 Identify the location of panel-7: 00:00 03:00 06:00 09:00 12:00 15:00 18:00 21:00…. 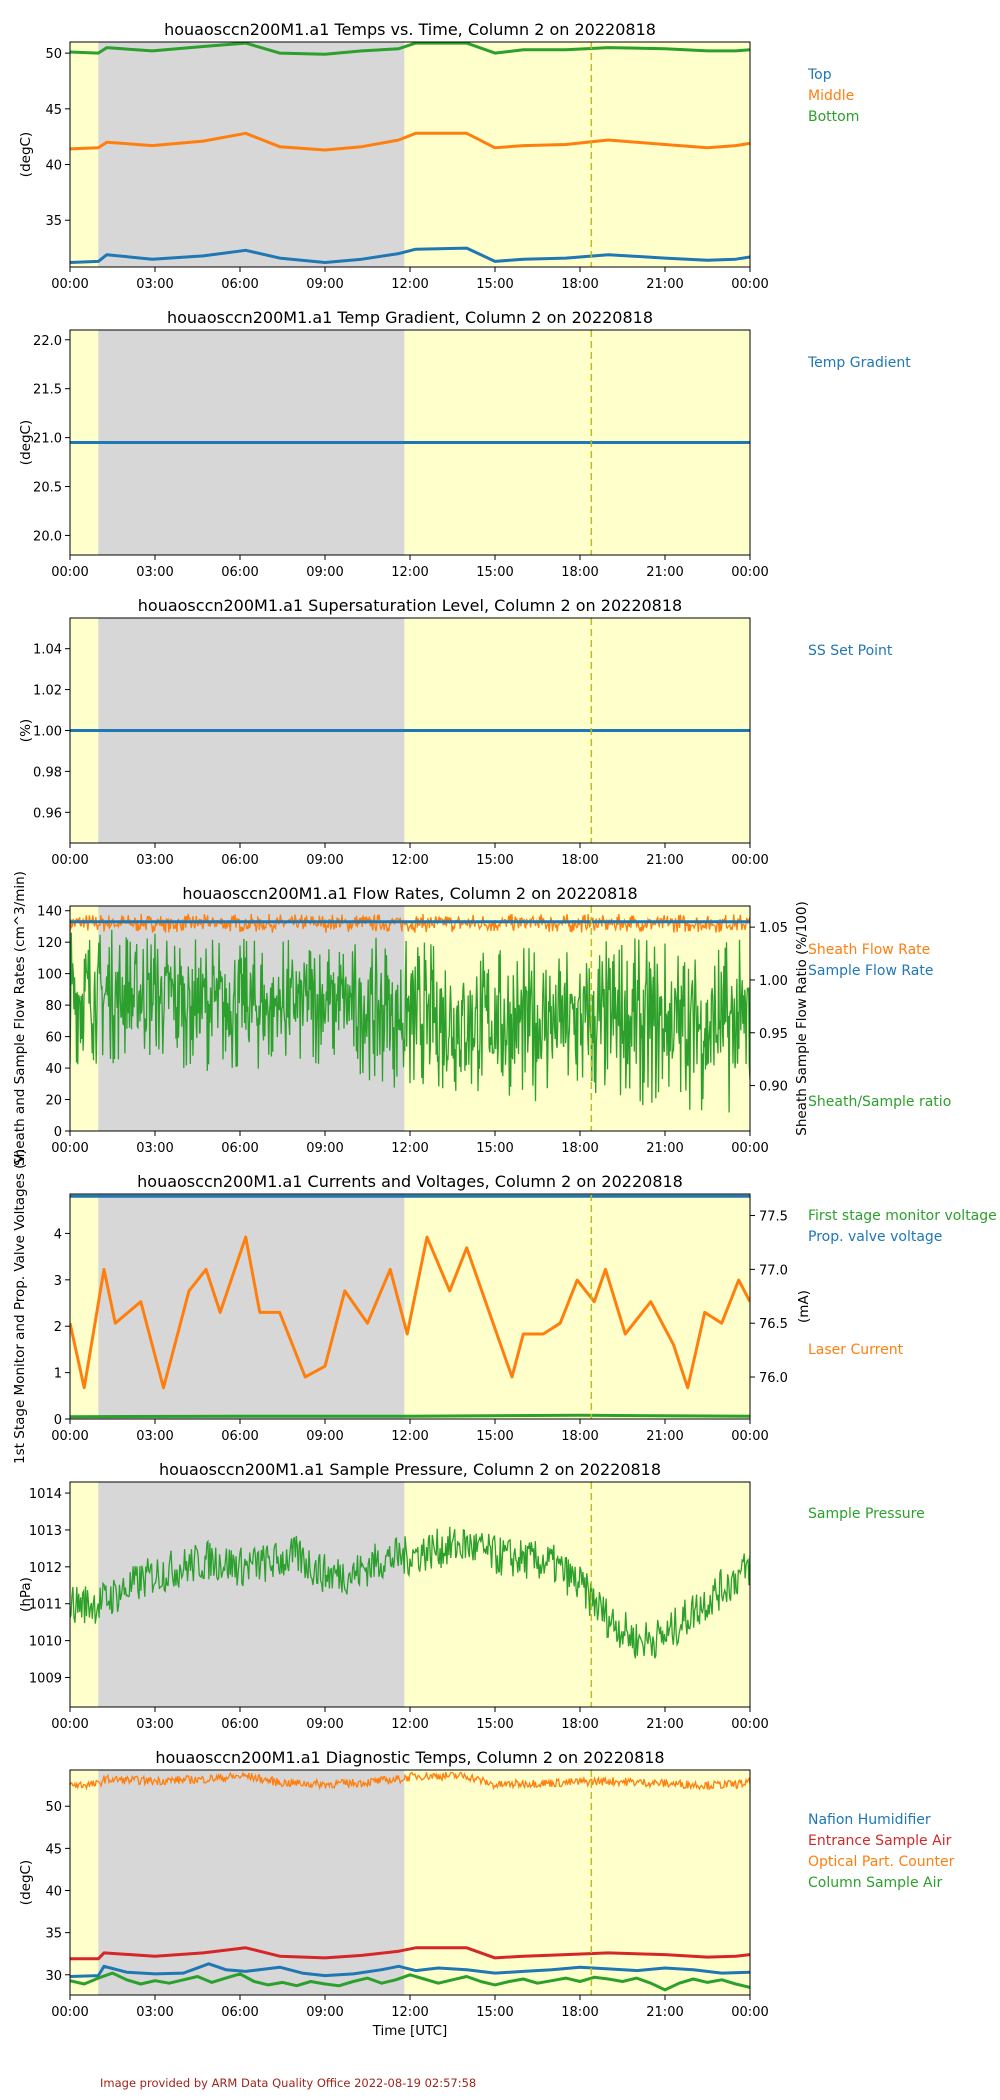
(486, 1893).